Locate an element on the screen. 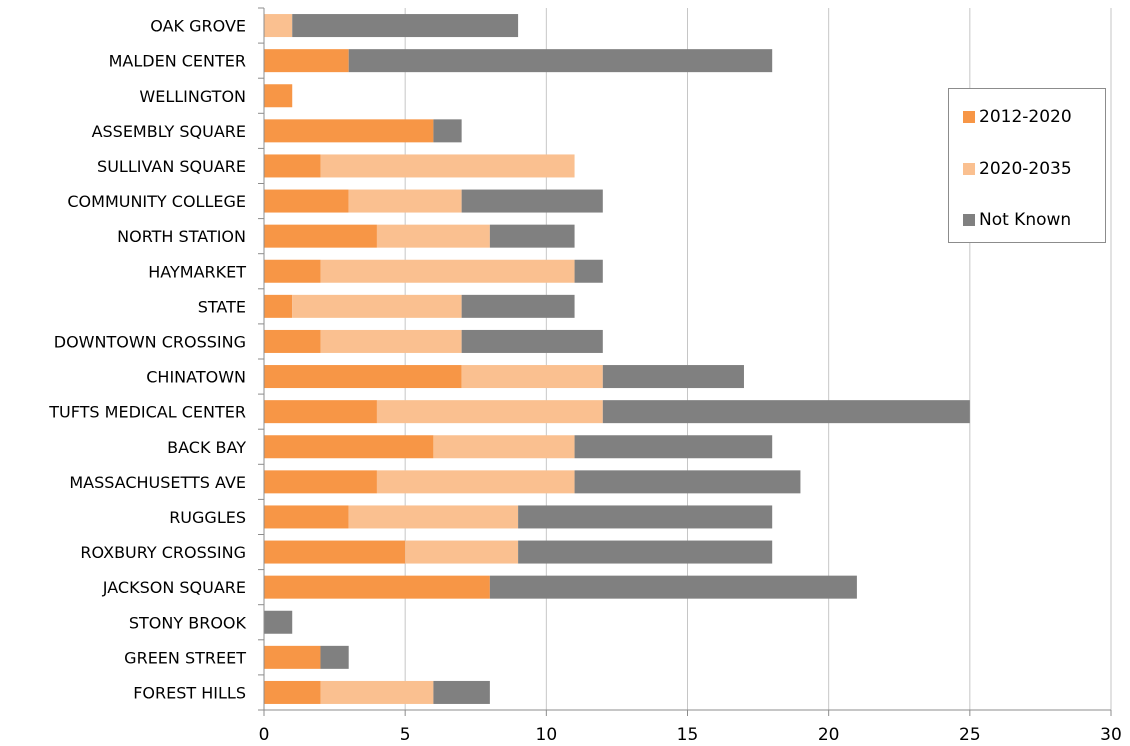 This screenshot has width=1130, height=746. bar-tufts-medical-center-not-known is located at coordinates (786, 412).